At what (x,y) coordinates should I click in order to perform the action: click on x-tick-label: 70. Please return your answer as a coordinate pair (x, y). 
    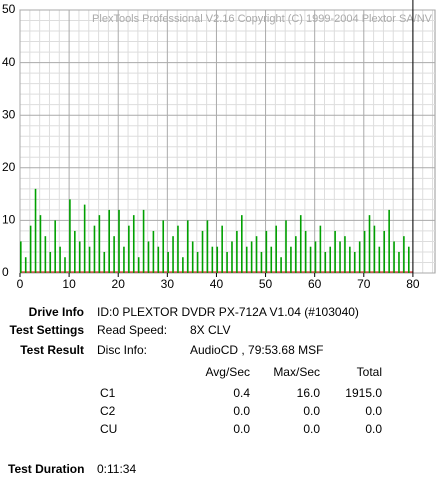
    Looking at the image, I should click on (364, 284).